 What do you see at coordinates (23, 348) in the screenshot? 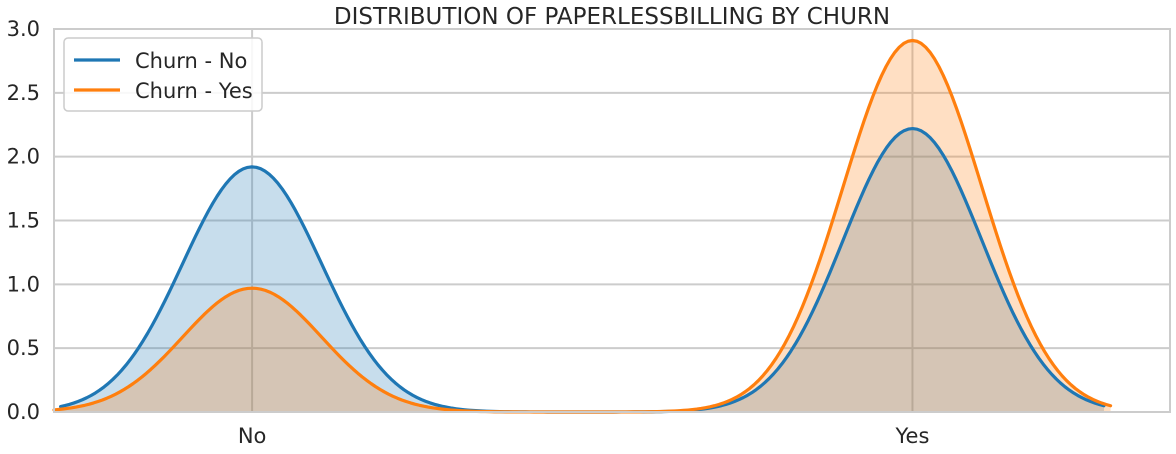
I see `y-tick-label: 0.5` at bounding box center [23, 348].